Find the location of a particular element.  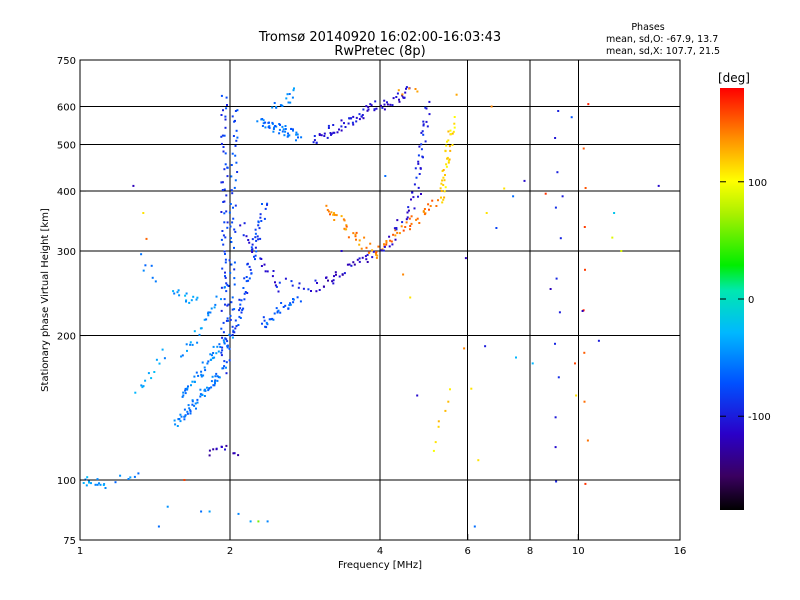

chart-title: Tromsø 20140920 16:02:00-16:03:43 is located at coordinates (379, 37).